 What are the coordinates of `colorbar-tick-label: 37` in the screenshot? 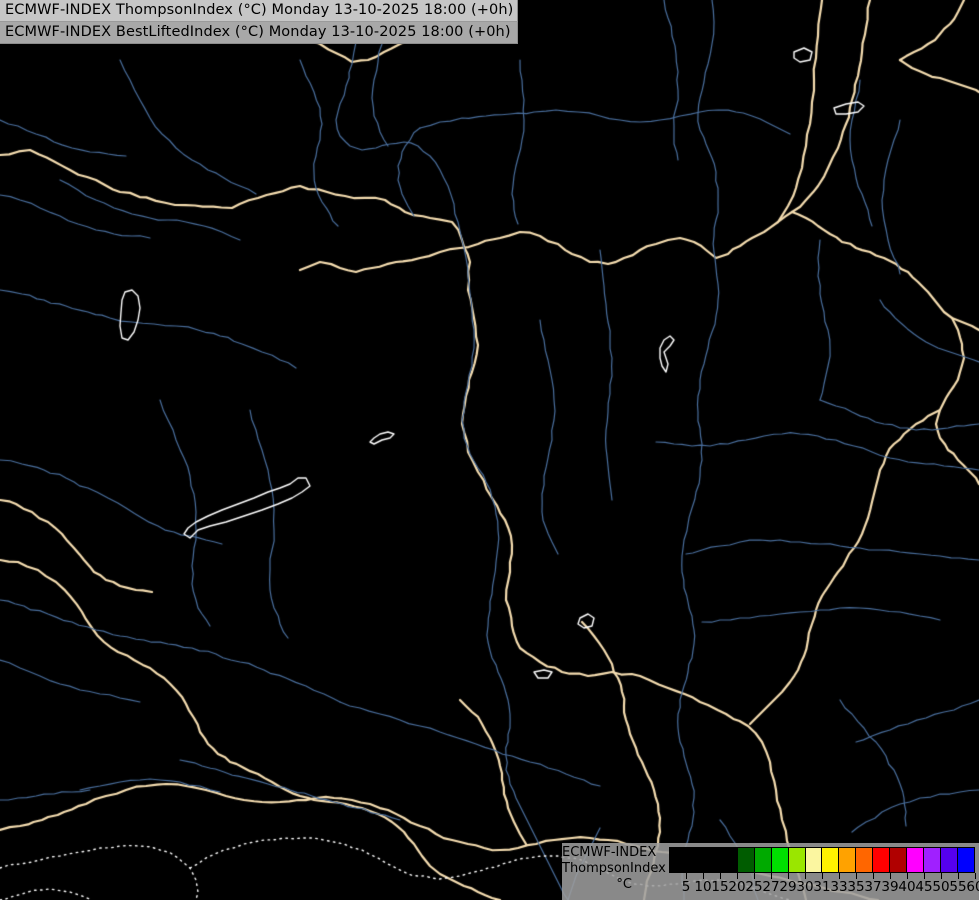 It's located at (873, 887).